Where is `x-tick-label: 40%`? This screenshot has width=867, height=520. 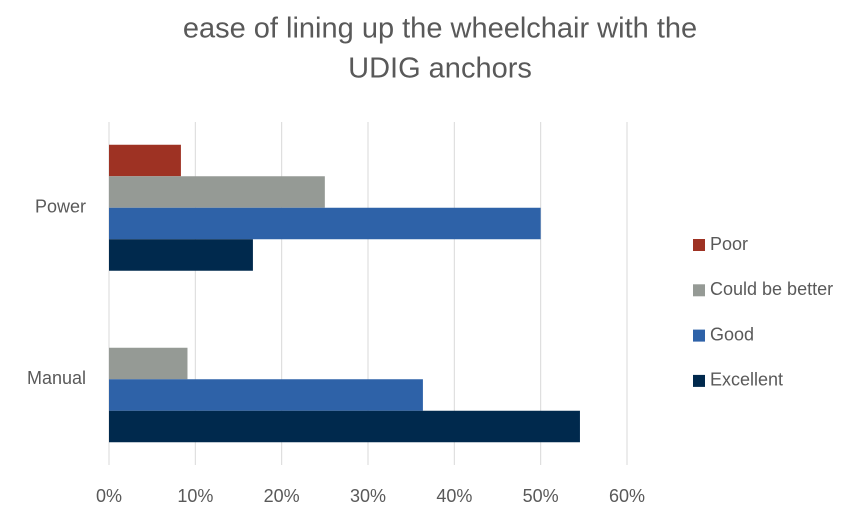 x-tick-label: 40% is located at coordinates (454, 496).